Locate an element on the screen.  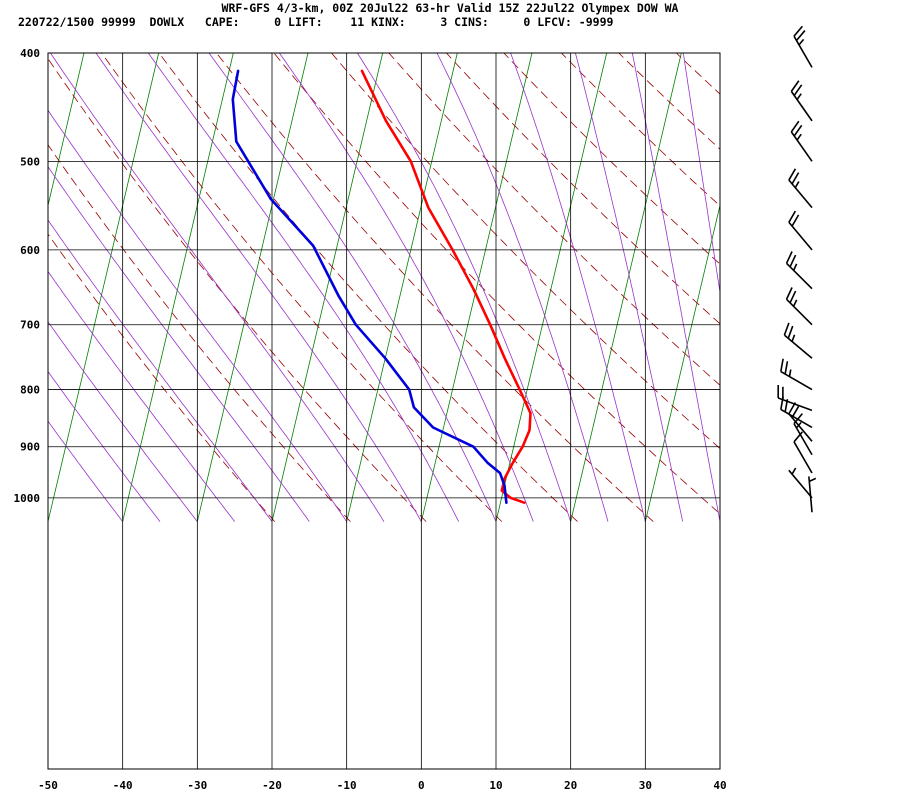
x-tick-label: 40 is located at coordinates (719, 785).